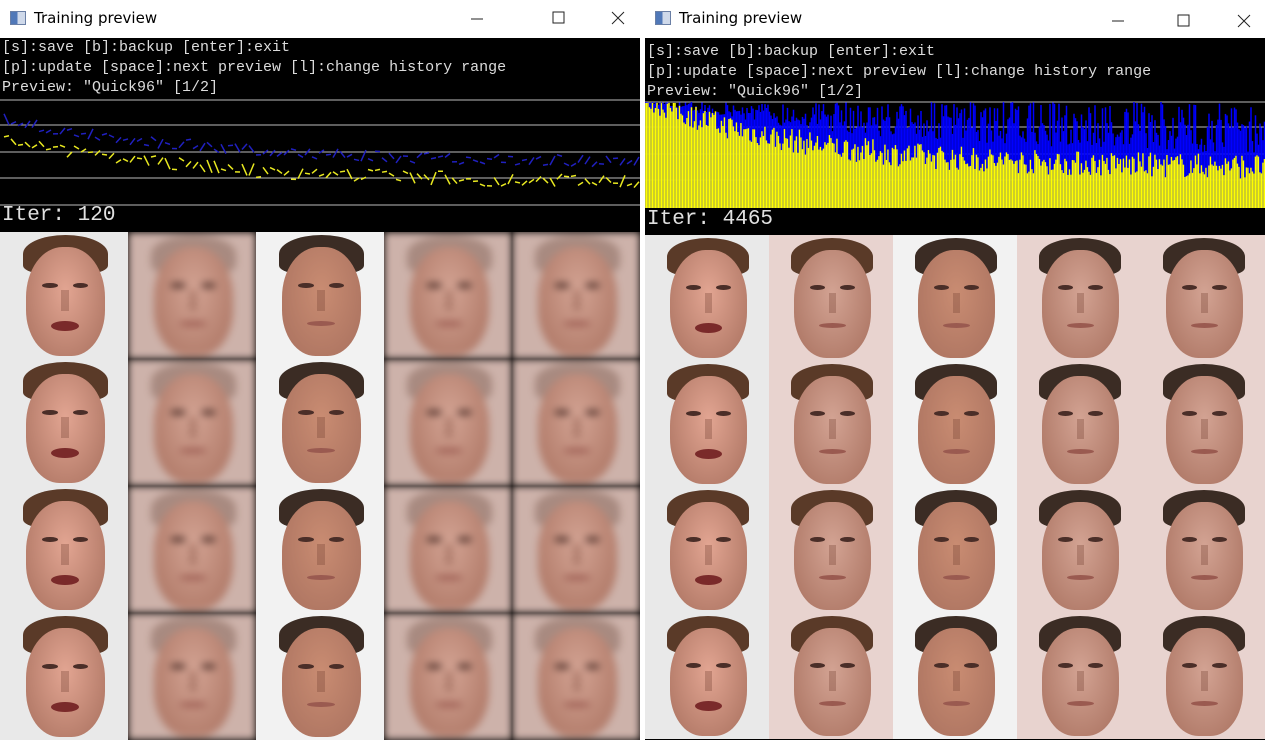  I want to click on help-line: Preview: "Quick96" [1/2], so click(755, 91).